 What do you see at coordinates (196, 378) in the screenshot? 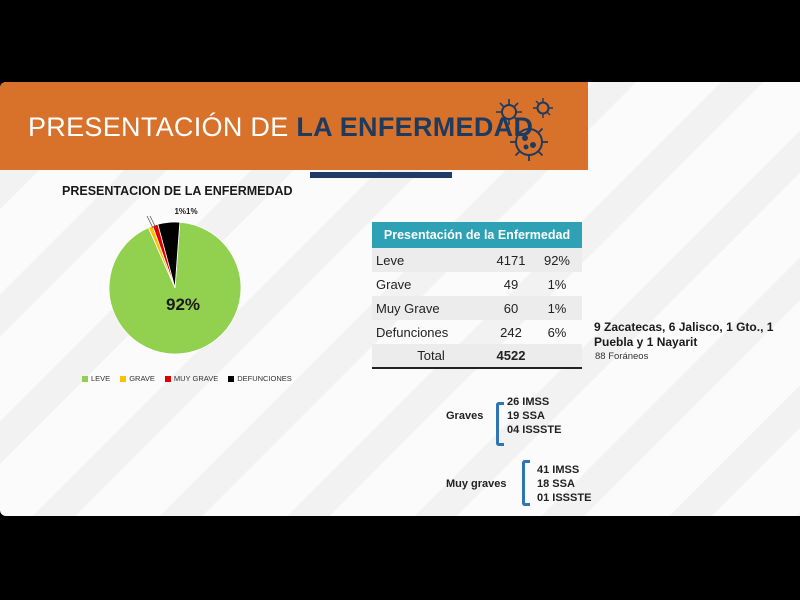
I see `legend-label: MUY GRAVE` at bounding box center [196, 378].